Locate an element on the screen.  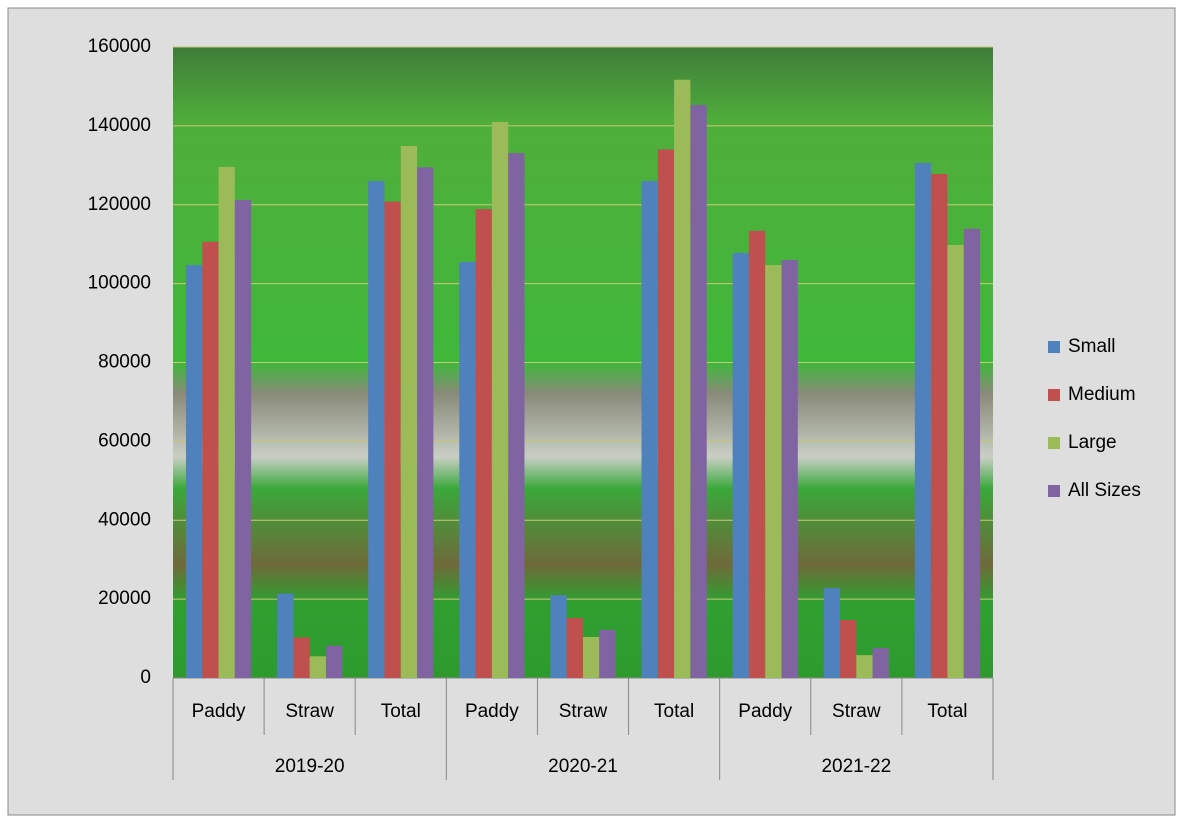
y-tick-label: 100000 is located at coordinates (119, 283).